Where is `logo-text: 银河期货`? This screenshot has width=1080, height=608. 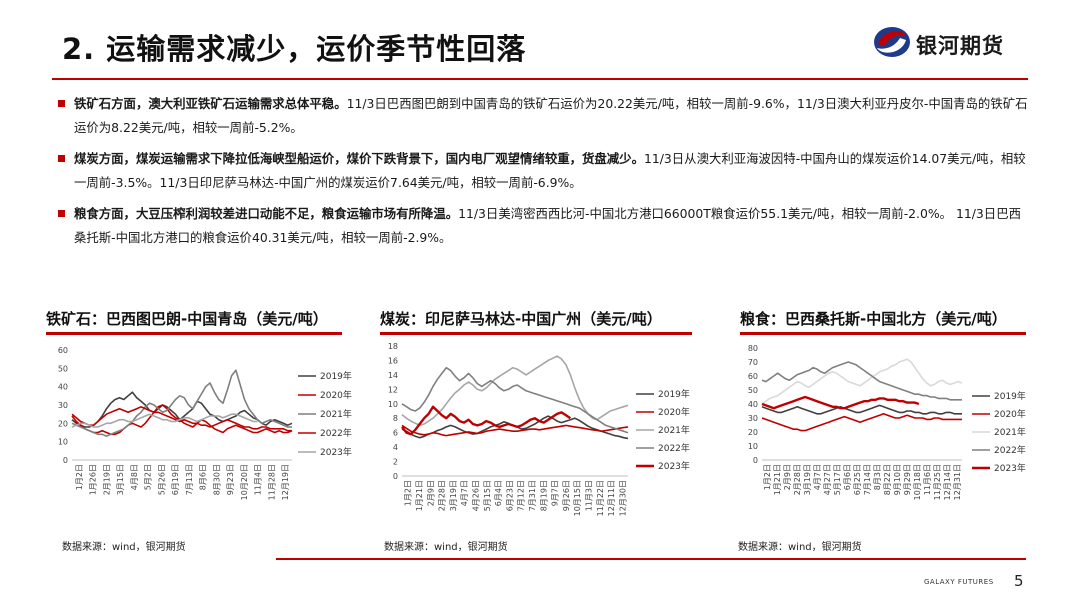
logo-text: 银河期货 is located at coordinates (960, 46).